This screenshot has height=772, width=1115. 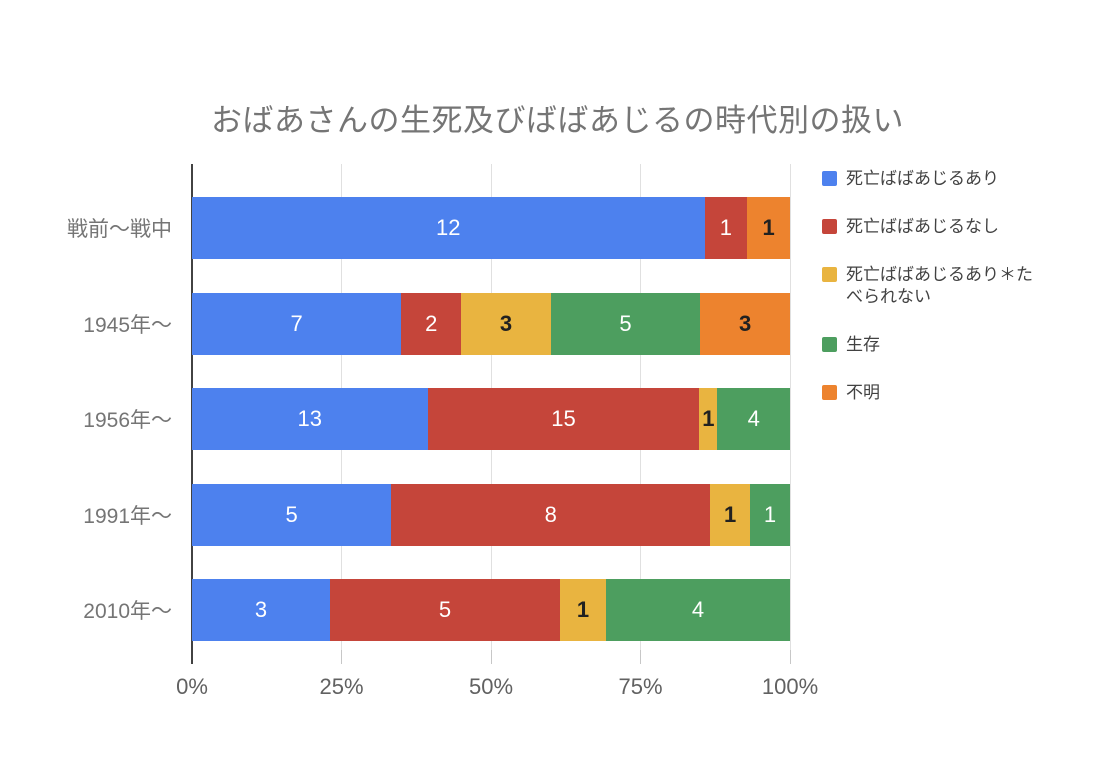 I want to click on bar-row: 13 15 1 4, so click(x=491, y=419).